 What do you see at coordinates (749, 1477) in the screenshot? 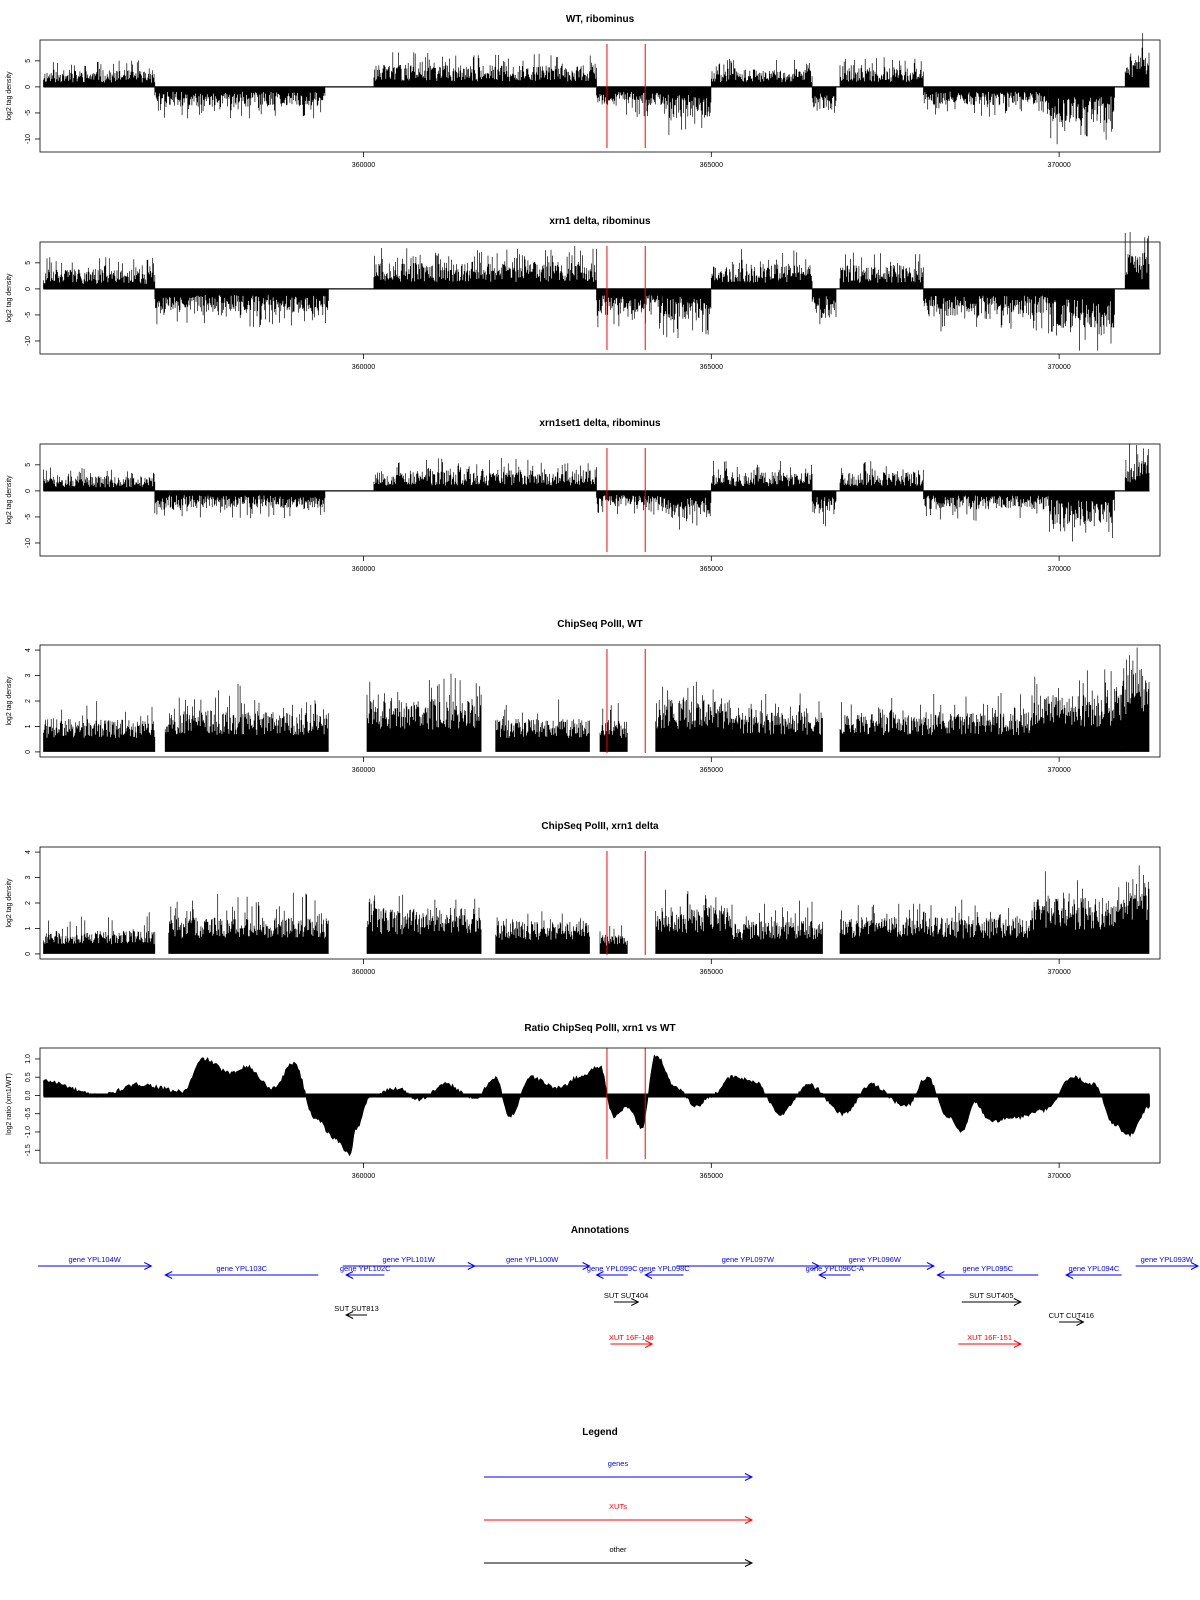
I see `legend-arrow` at bounding box center [749, 1477].